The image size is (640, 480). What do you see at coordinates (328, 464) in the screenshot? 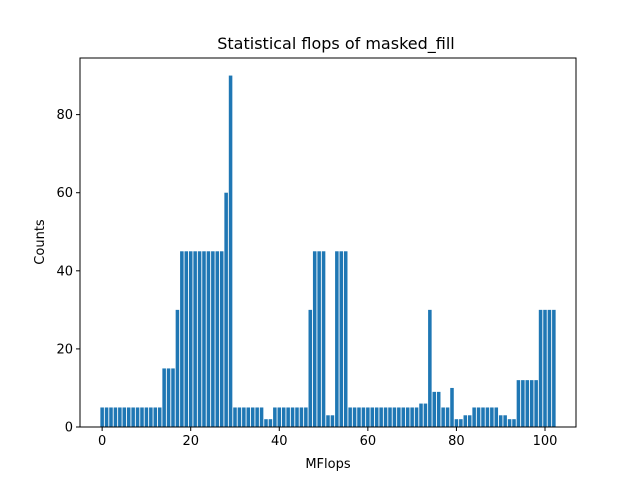
I see `x-axis-label: MFlops` at bounding box center [328, 464].